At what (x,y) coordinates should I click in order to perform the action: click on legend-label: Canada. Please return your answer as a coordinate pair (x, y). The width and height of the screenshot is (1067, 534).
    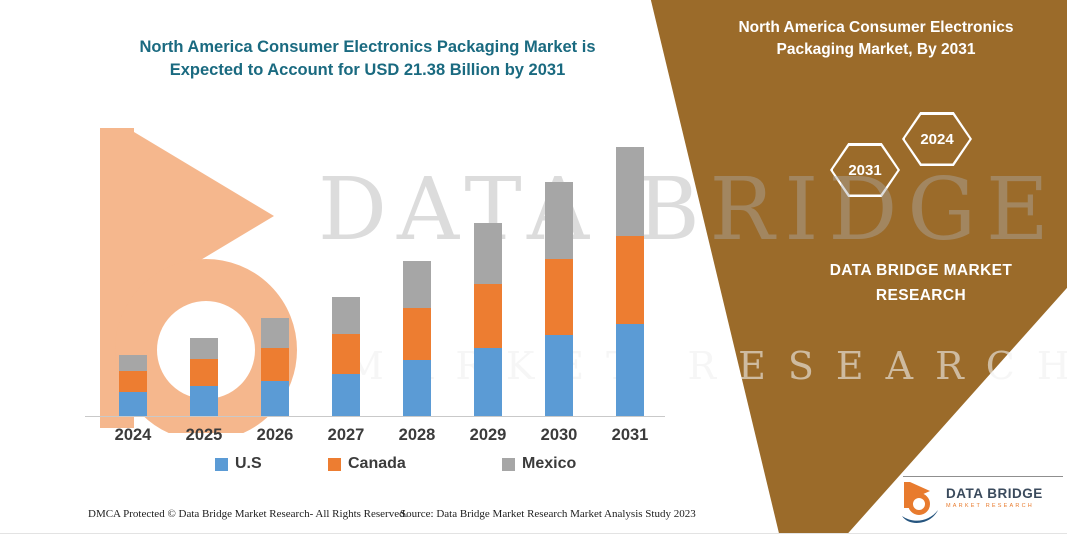
    Looking at the image, I should click on (377, 463).